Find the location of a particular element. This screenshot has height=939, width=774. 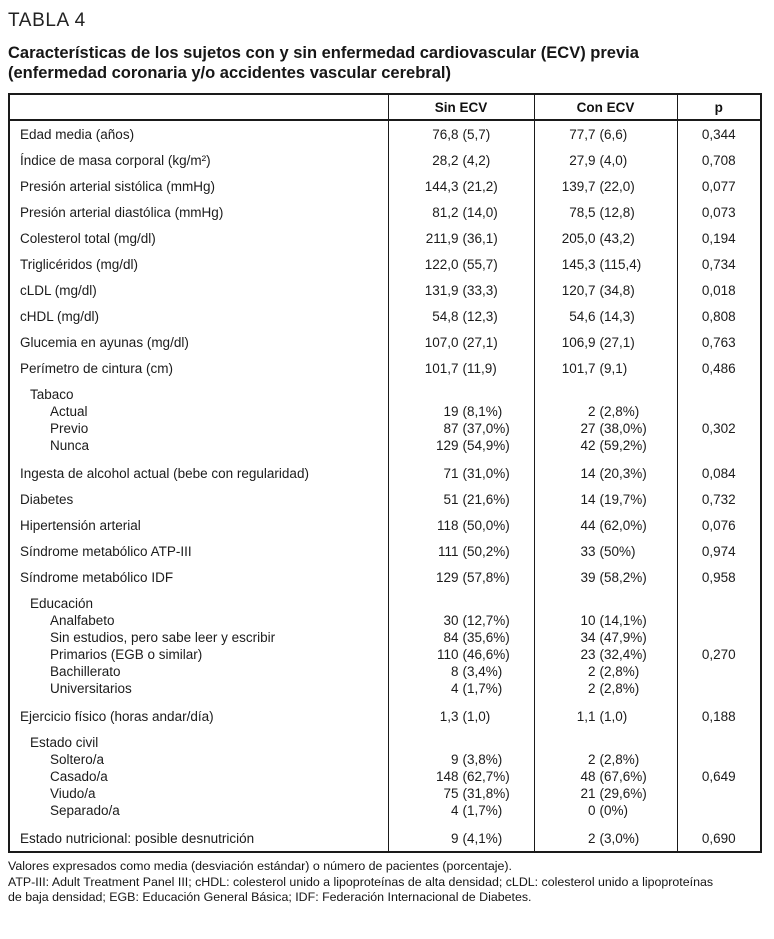

blank-line is located at coordinates (606, 394).